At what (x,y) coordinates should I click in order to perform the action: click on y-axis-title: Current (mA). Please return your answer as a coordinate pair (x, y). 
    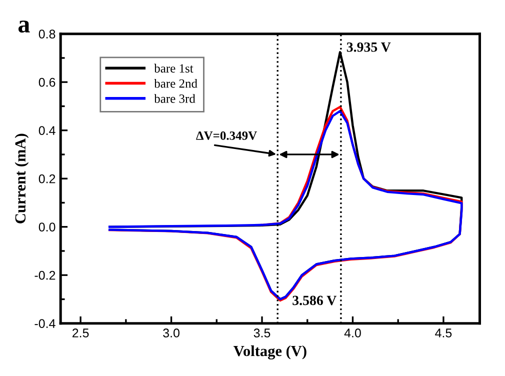
    Looking at the image, I should click on (21, 179).